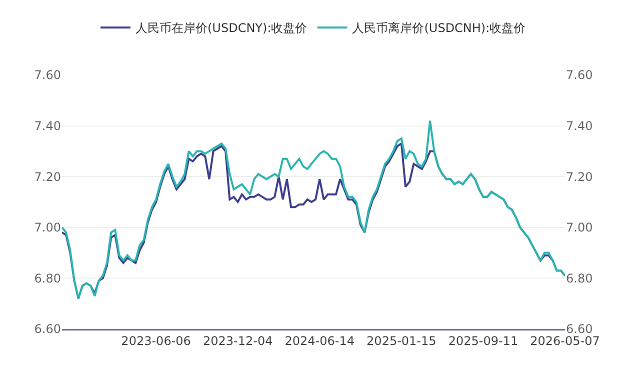 This screenshot has height=387, width=640. I want to click on y-tick-label: 6.80, so click(47, 278).